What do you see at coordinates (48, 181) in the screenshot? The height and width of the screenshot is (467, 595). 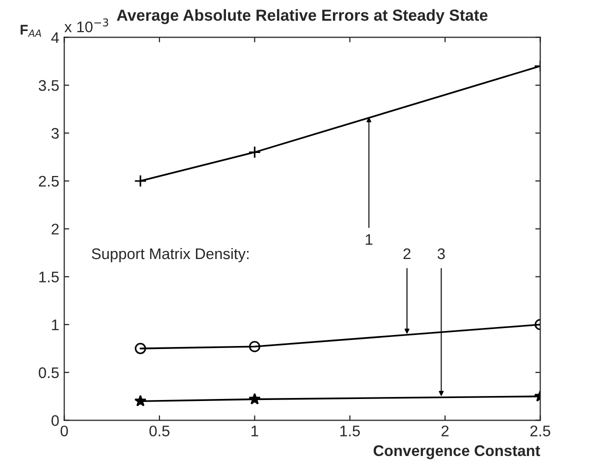 I see `y-tick-label: 2.5` at bounding box center [48, 181].